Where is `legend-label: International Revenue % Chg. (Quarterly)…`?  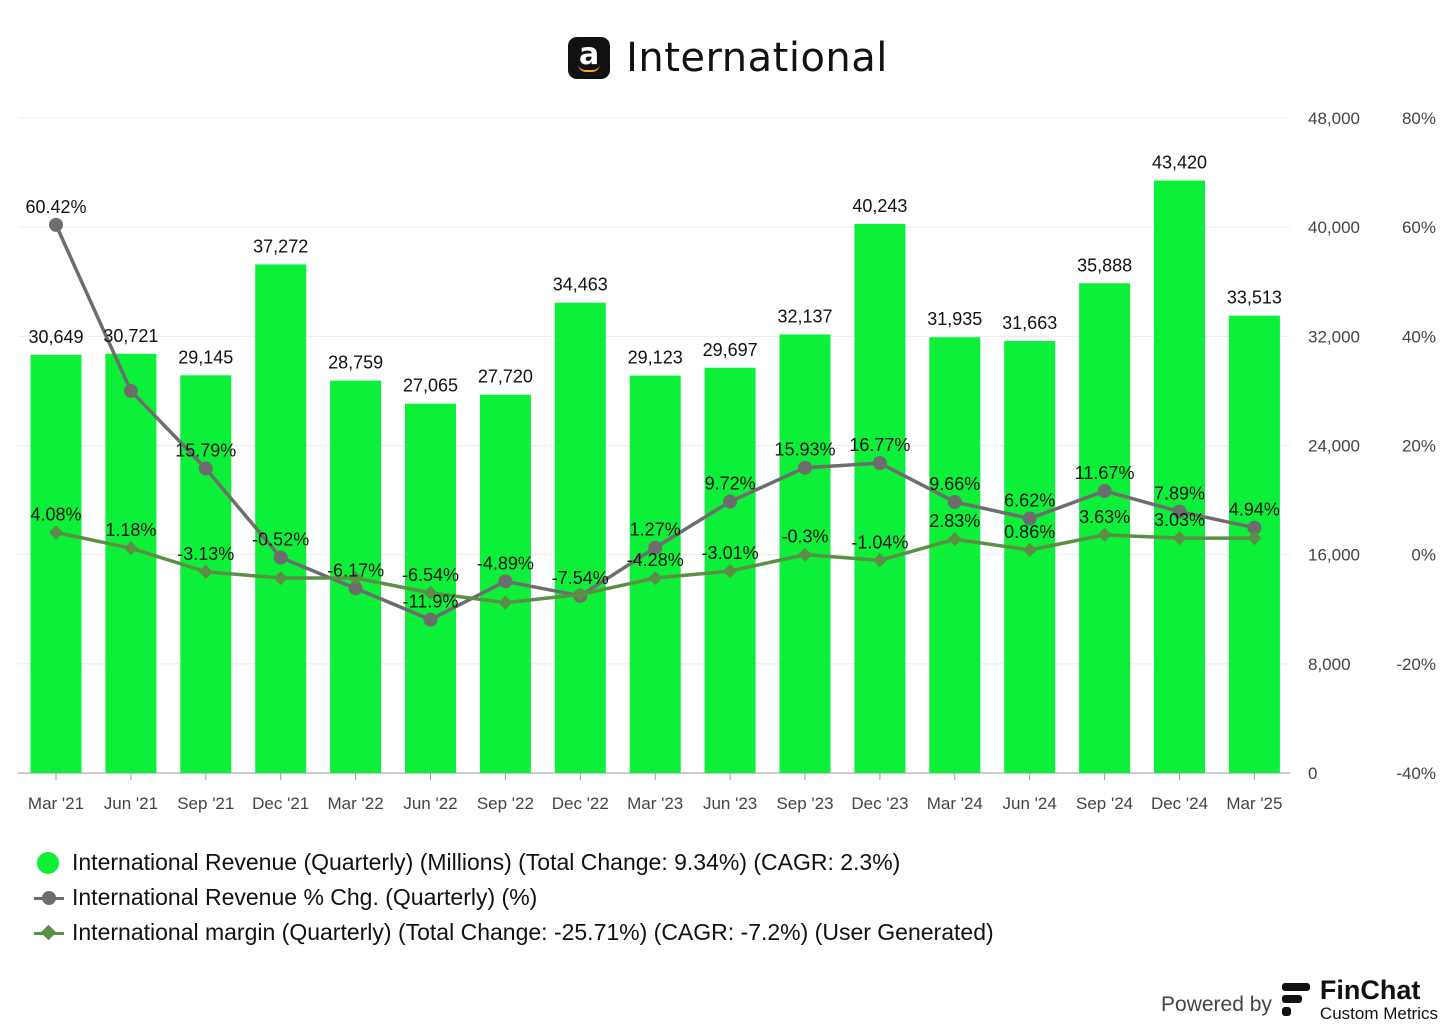
legend-label: International Revenue % Chg. (Quarterly)… is located at coordinates (305, 897).